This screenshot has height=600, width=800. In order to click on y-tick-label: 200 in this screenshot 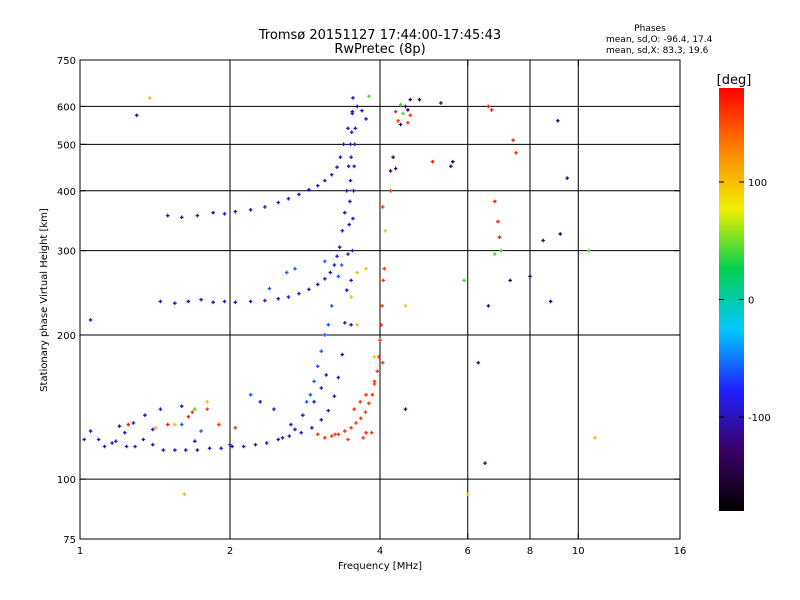, I will do `click(66, 336)`.